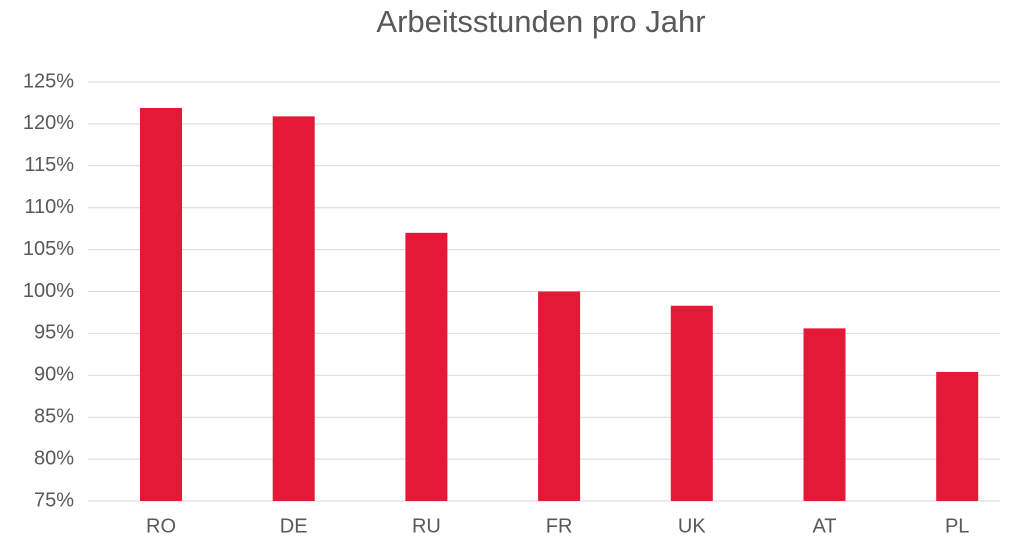 The width and height of the screenshot is (1010, 541). I want to click on y-tick-label: 90%, so click(54, 375).